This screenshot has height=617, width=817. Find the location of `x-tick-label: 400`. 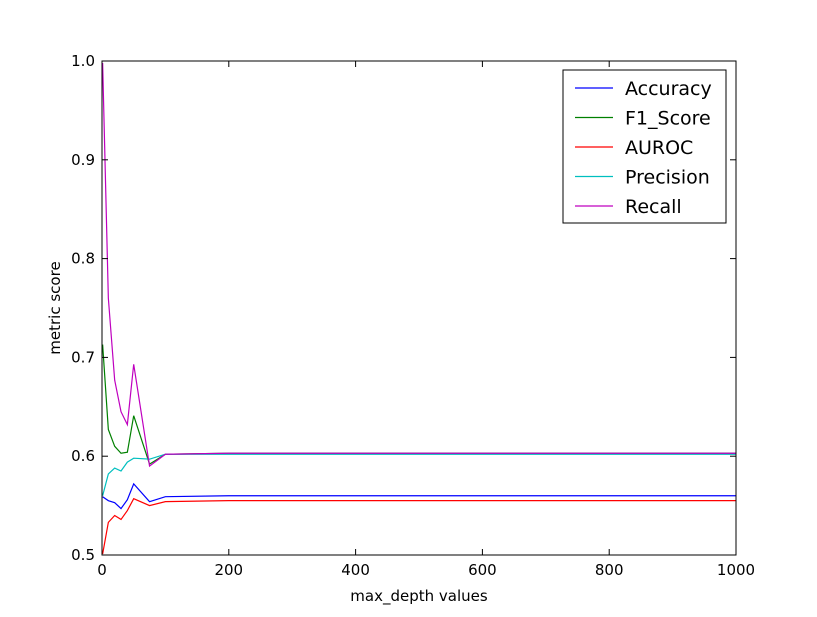

x-tick-label: 400 is located at coordinates (355, 570).